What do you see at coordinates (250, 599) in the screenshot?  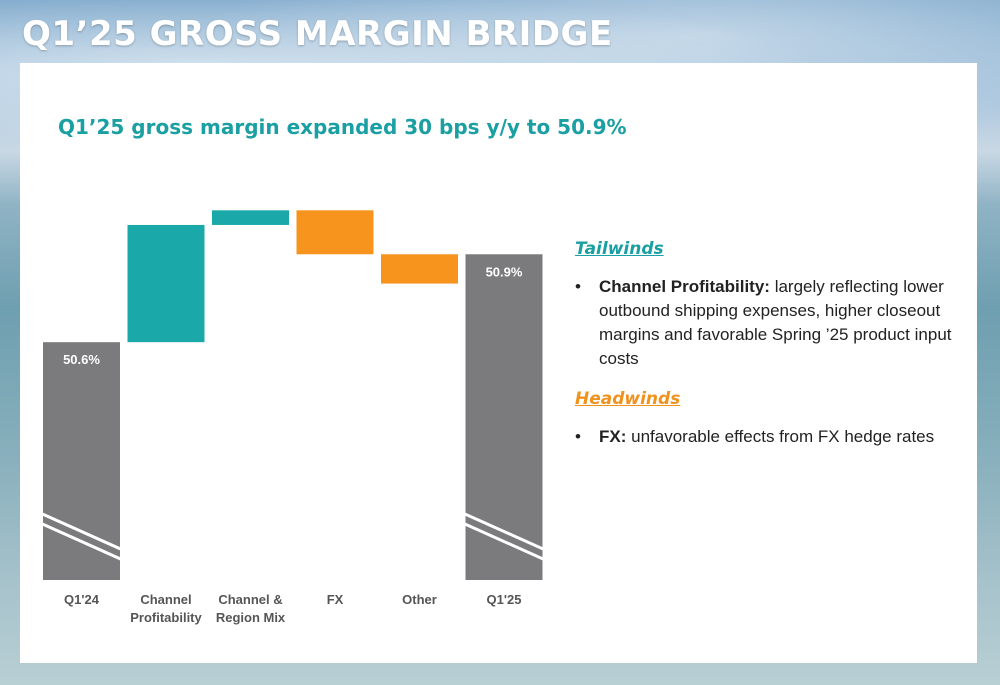 I see `category-label: Channel &` at bounding box center [250, 599].